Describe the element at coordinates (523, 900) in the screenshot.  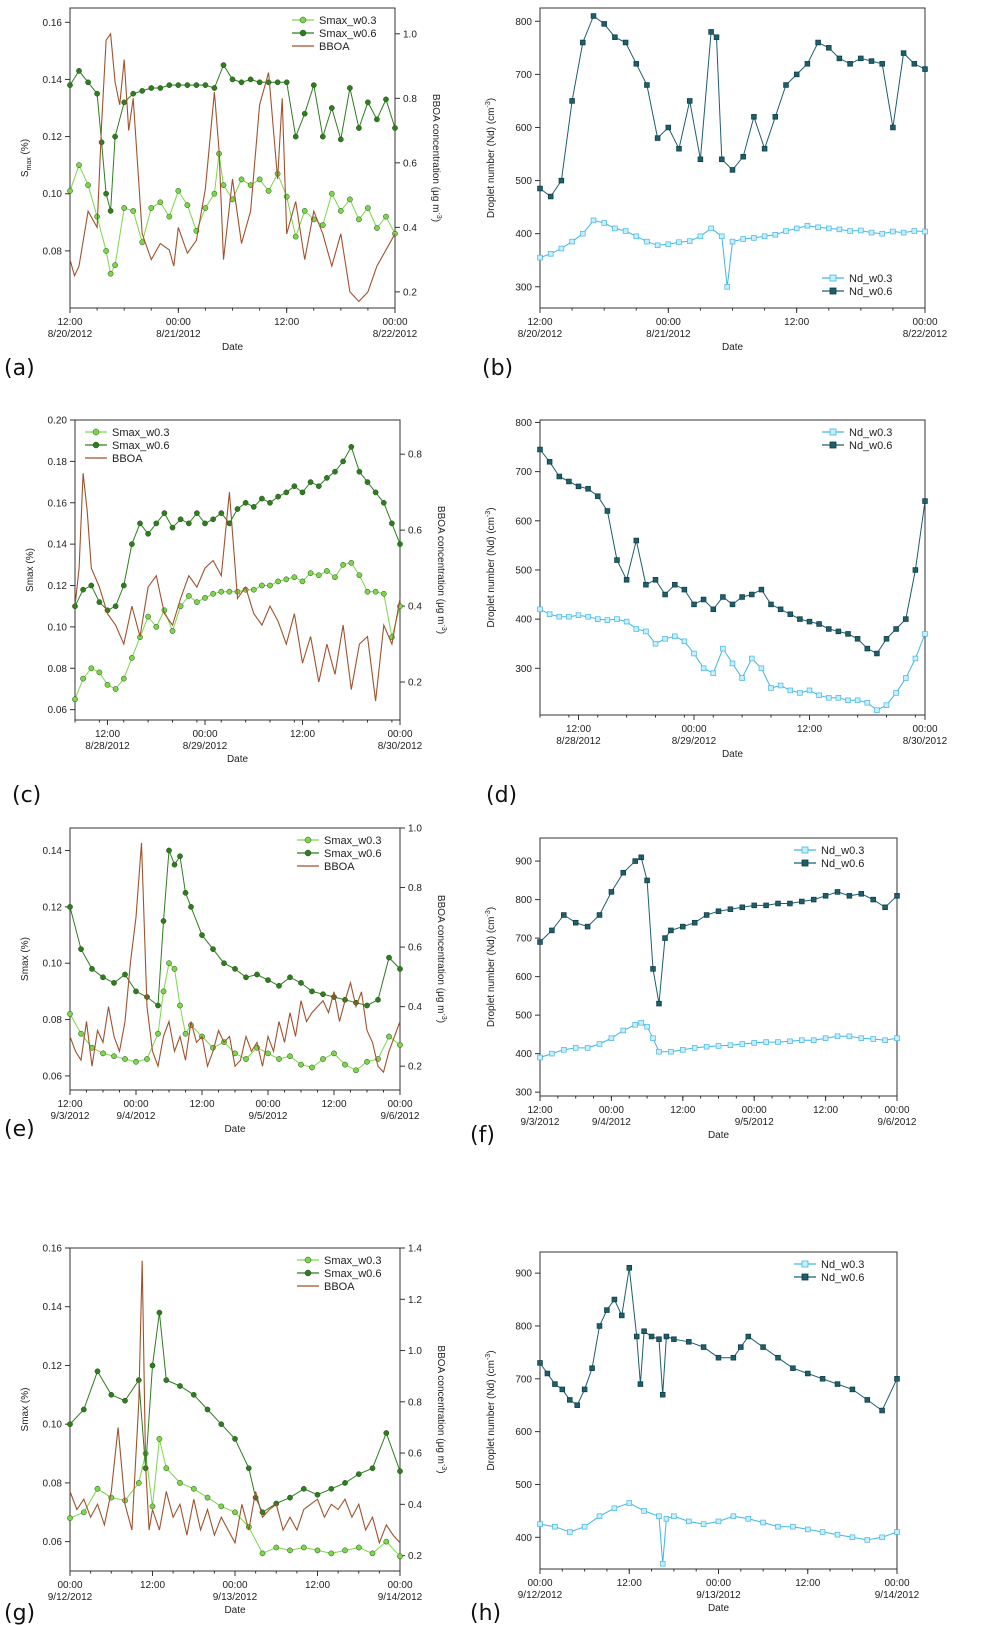
I see `y-tick-label: 800` at that location.